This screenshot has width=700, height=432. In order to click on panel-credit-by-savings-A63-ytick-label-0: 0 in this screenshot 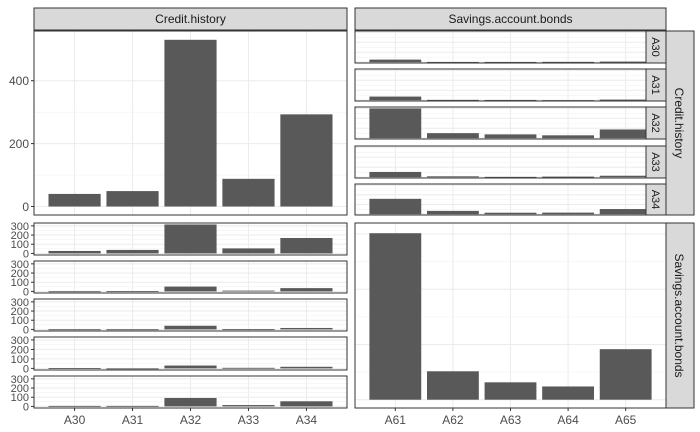, I will do `click(26, 330)`.